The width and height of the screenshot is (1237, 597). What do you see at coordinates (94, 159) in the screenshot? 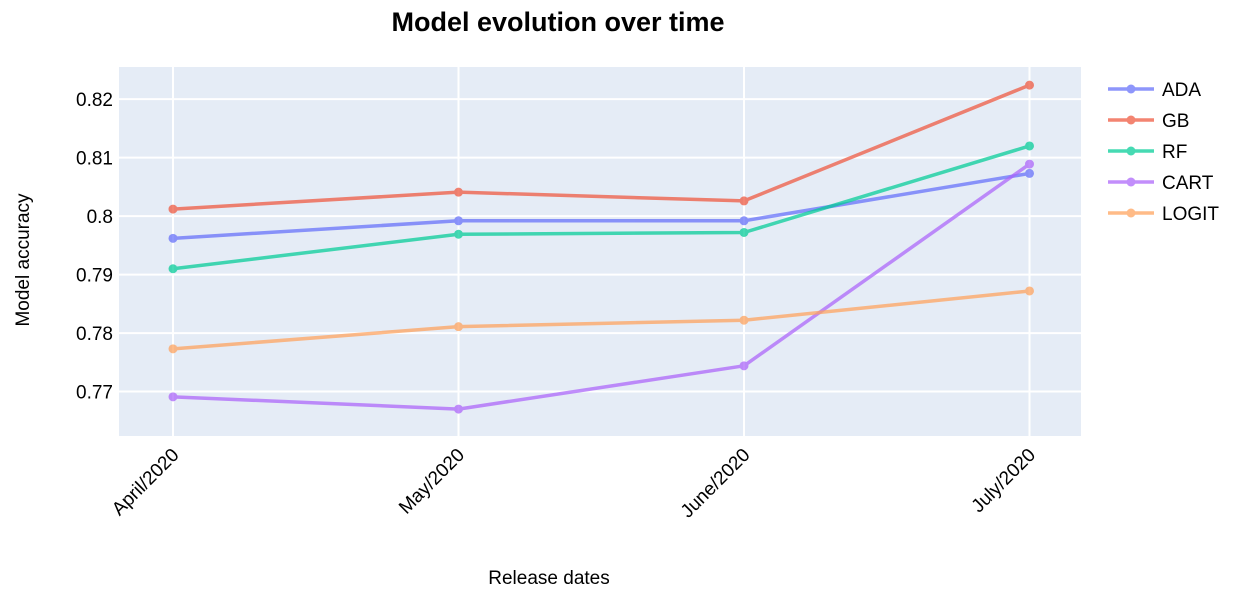
I see `y-tick-label: 0.81` at bounding box center [94, 159].